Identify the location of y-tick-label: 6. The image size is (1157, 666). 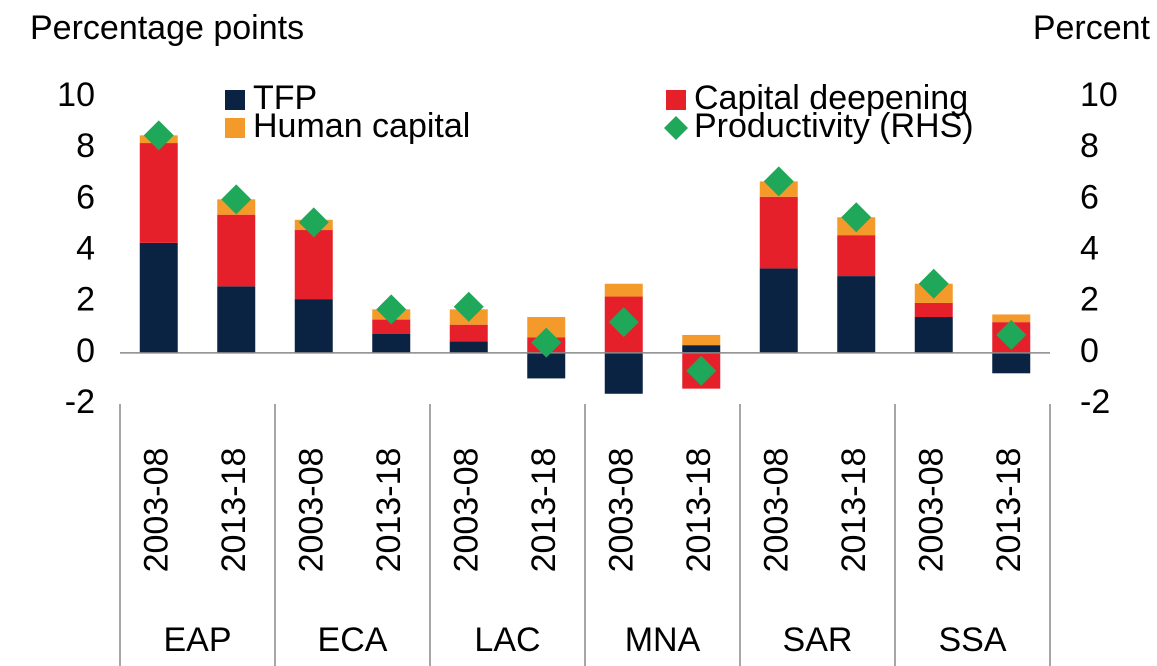
(85, 197).